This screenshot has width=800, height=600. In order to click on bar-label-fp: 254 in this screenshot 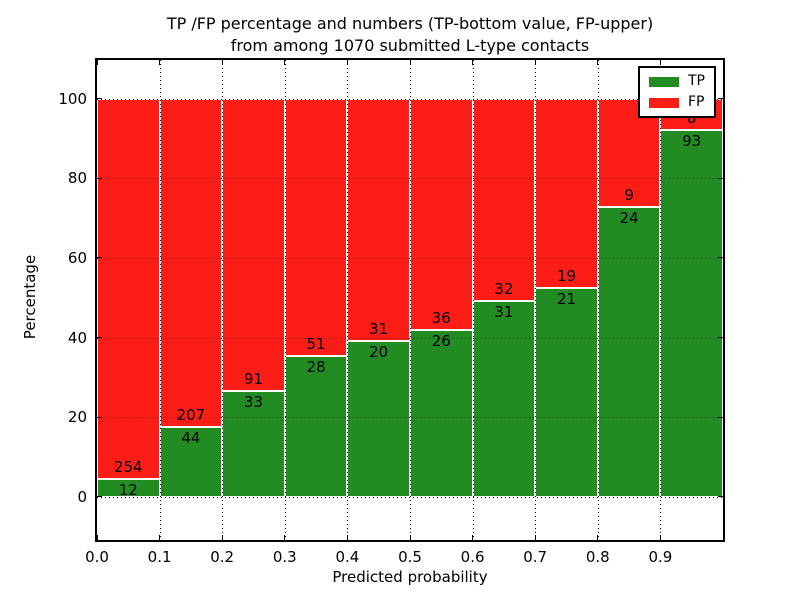, I will do `click(128, 467)`.